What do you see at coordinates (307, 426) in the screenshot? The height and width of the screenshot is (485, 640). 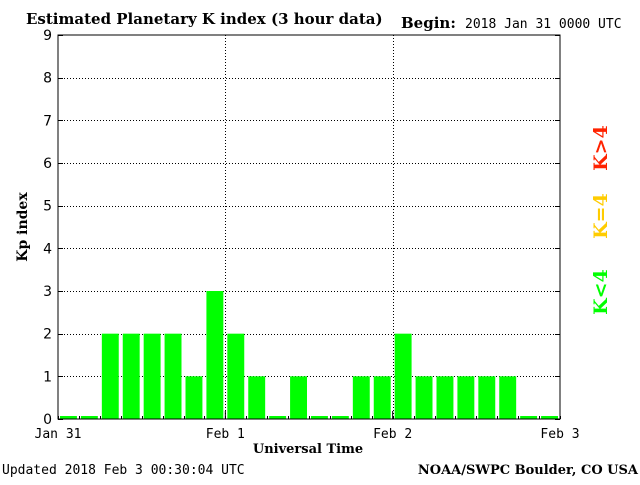 I see `x-ticks: Jan 31 Feb 1 Feb 2 Feb 3` at bounding box center [307, 426].